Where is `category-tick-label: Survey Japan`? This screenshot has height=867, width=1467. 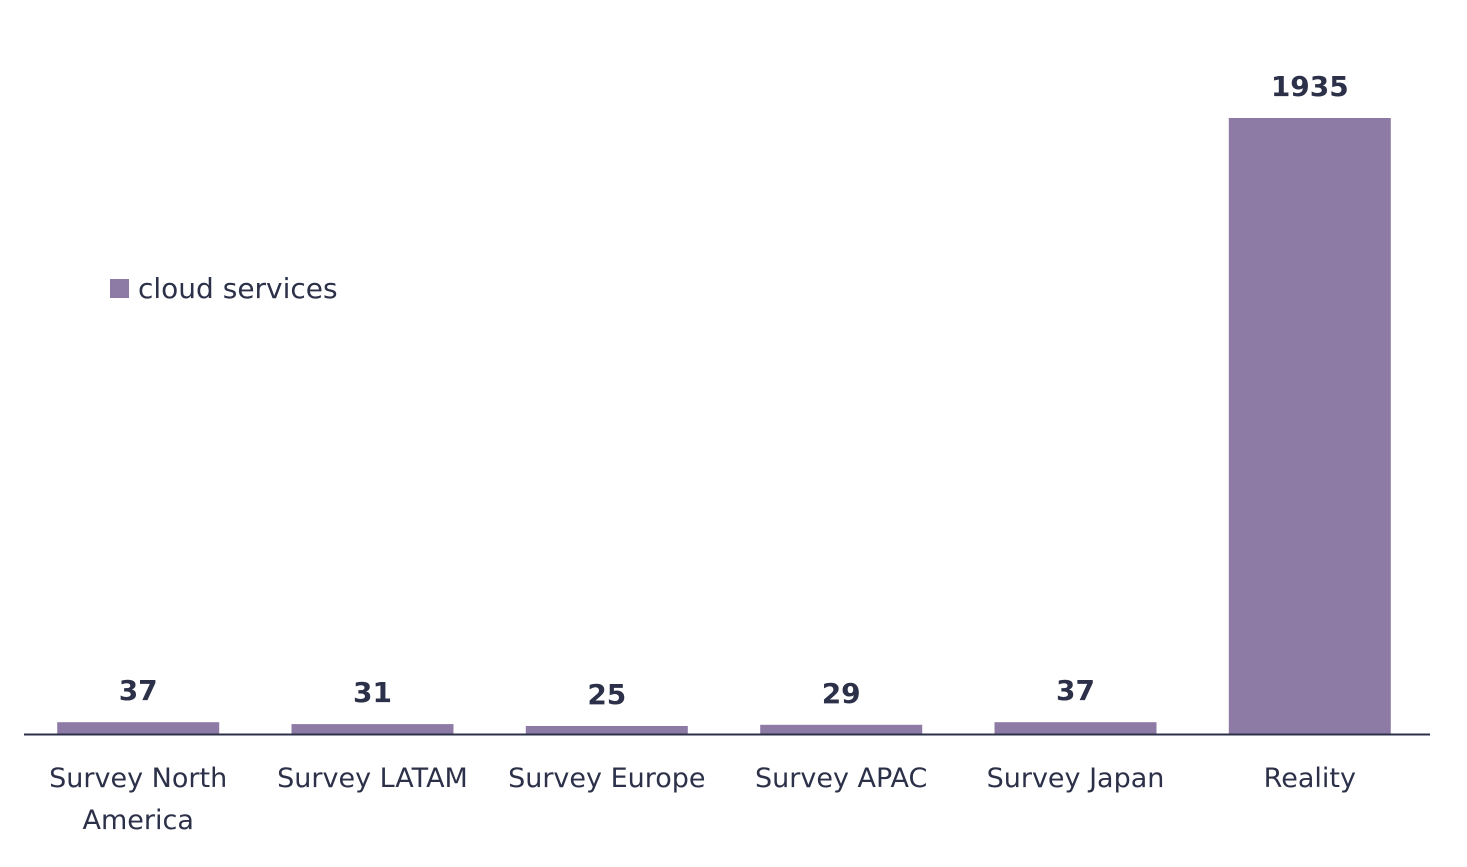 category-tick-label: Survey Japan is located at coordinates (1076, 778).